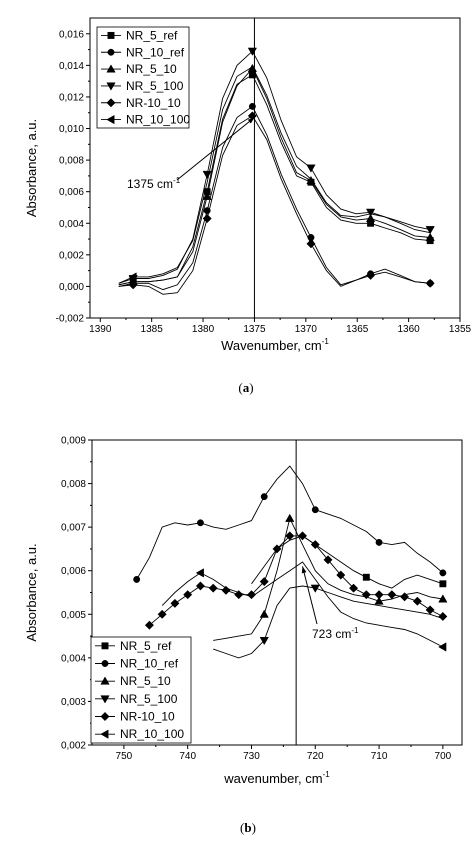 The image size is (474, 846). I want to click on x-tick-label: 730, so click(251, 756).